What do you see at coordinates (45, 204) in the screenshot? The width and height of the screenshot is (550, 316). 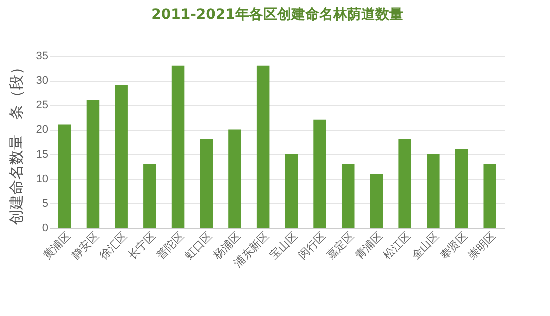 I see `y-tick-label: 5` at bounding box center [45, 204].